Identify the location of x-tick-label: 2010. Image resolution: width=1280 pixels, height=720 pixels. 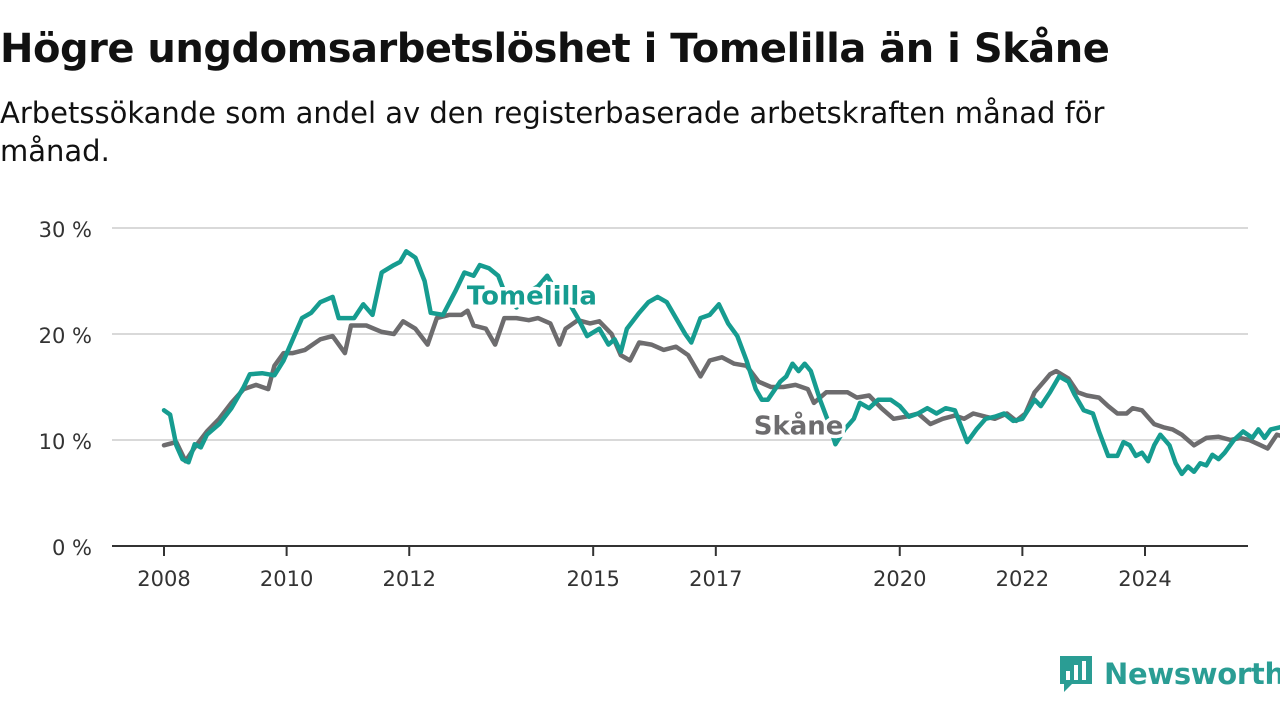
(286, 579).